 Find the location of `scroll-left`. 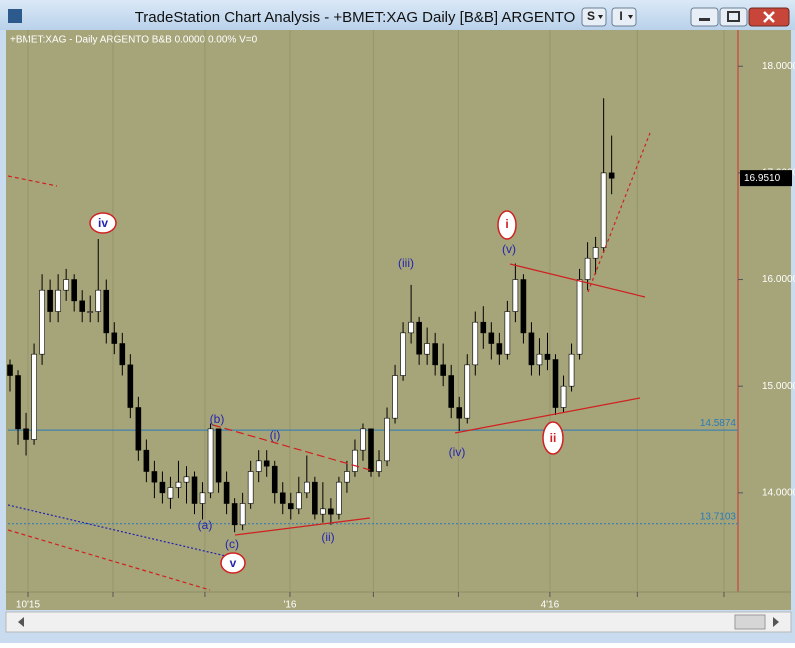

scroll-left is located at coordinates (21, 622).